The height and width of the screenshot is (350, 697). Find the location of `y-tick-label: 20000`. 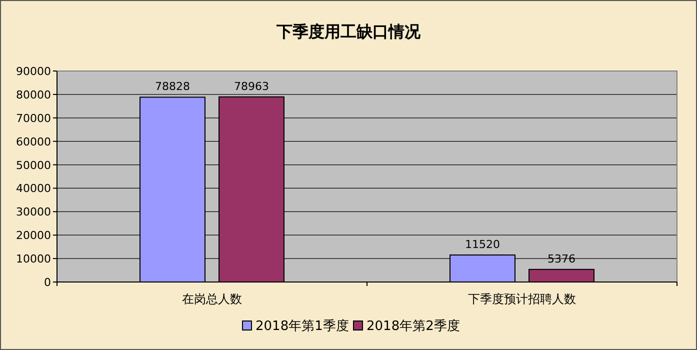

y-tick-label: 20000 is located at coordinates (33, 235).